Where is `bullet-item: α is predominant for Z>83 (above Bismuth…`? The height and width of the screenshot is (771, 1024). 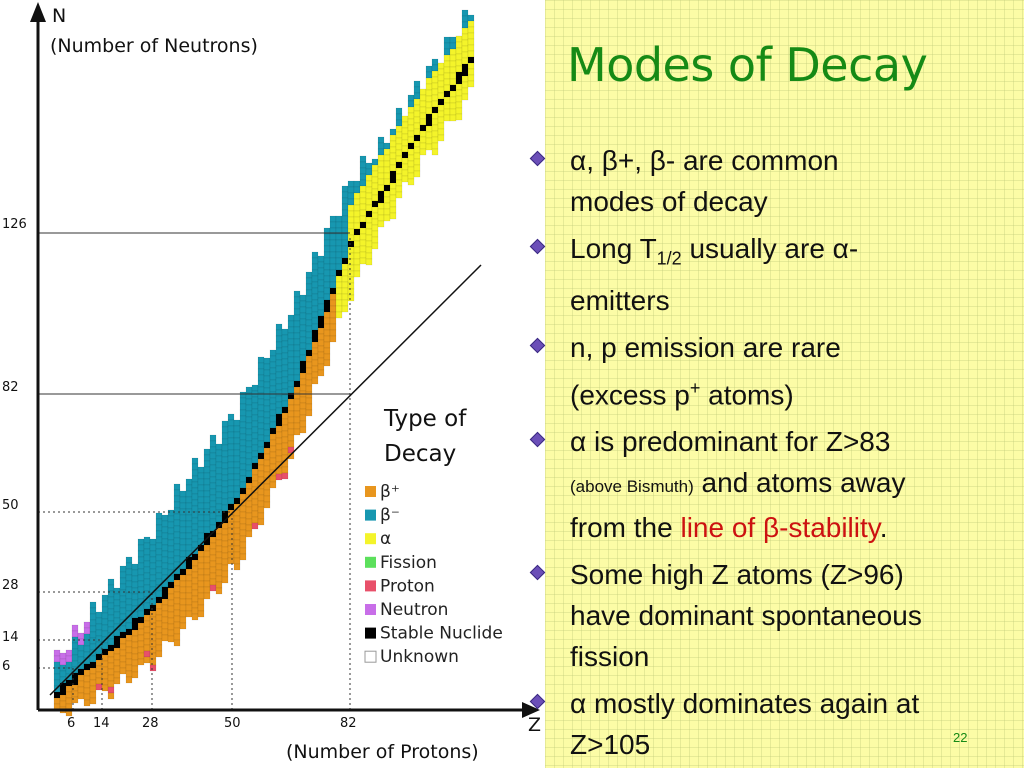 bullet-item: α is predominant for Z>83 (above Bismuth… is located at coordinates (776, 484).